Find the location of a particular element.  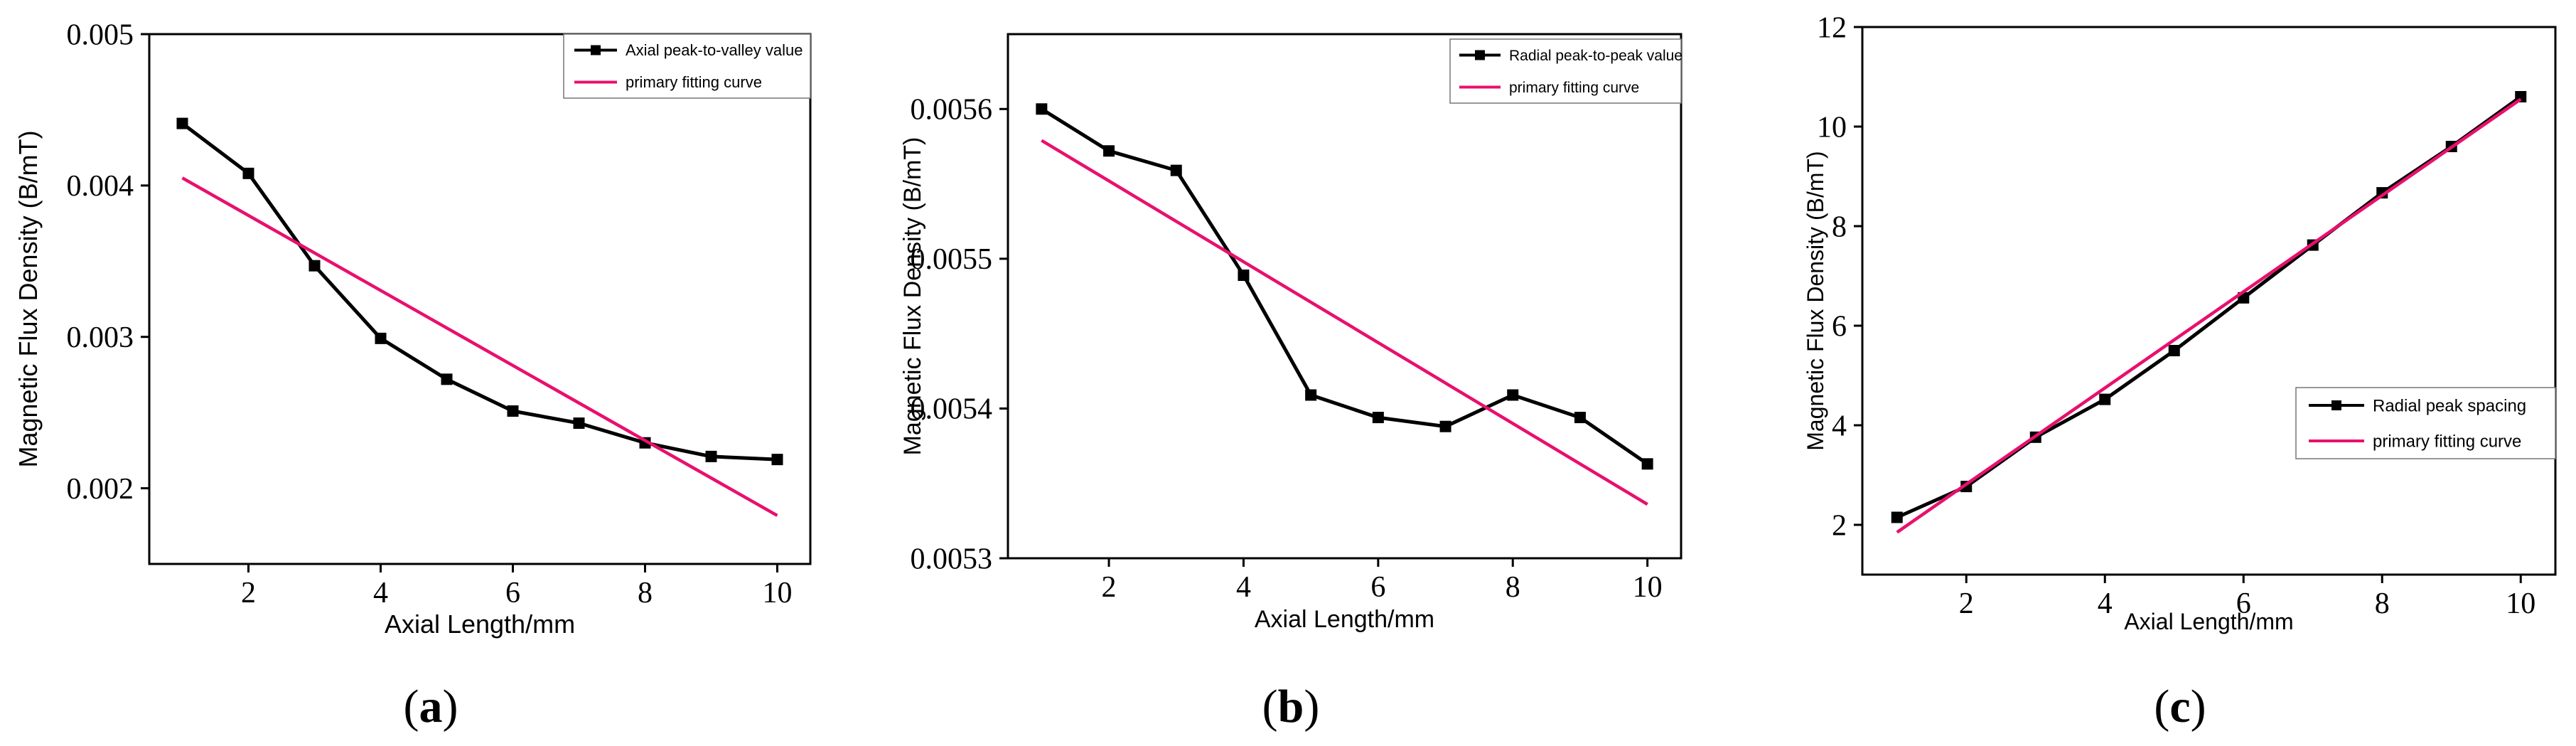

panel-label: (a) is located at coordinates (431, 706).